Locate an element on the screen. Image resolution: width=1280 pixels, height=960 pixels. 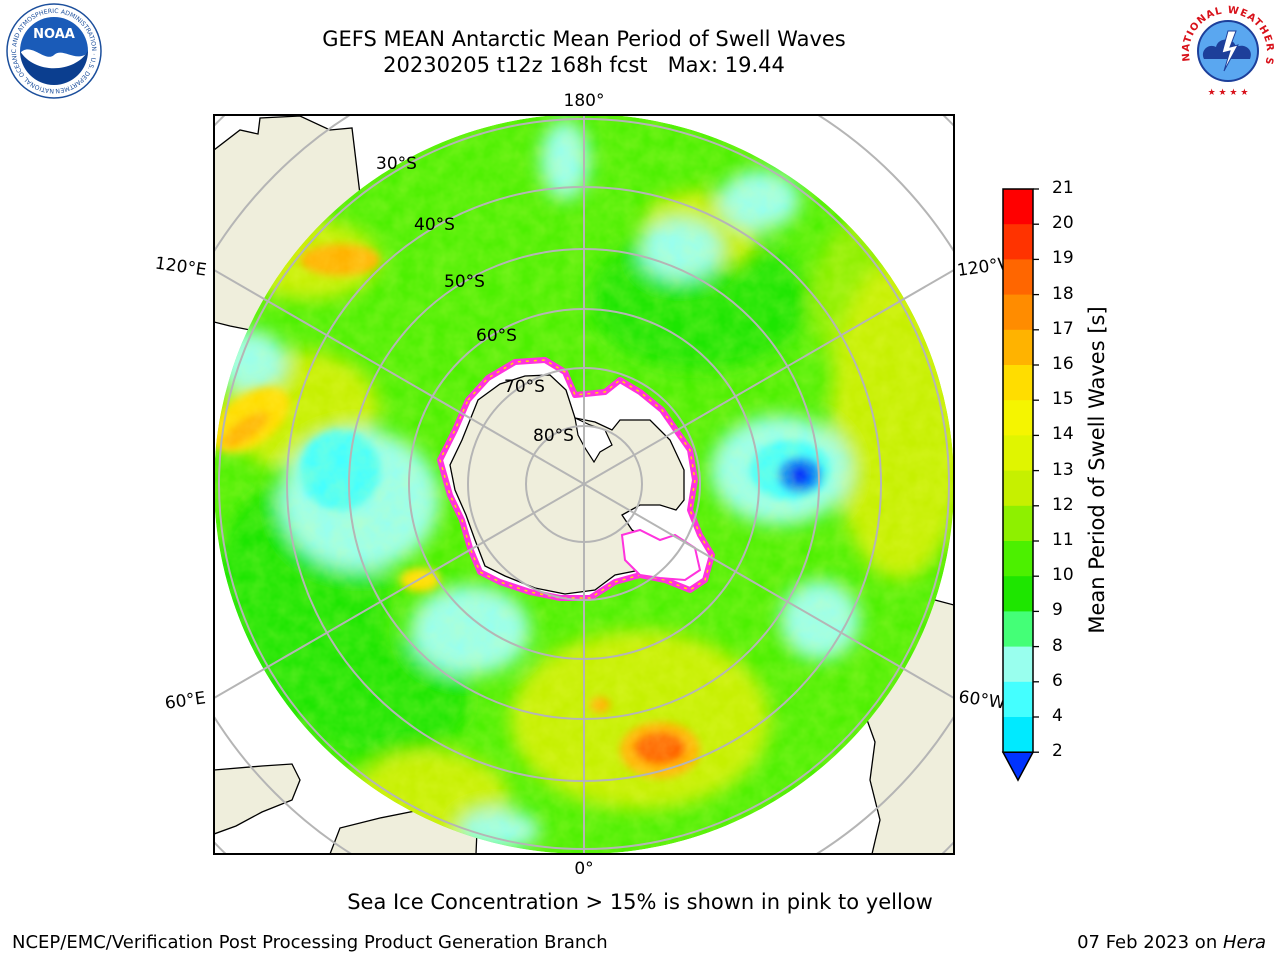
colorbar-tick-label: 15 is located at coordinates (1063, 399).